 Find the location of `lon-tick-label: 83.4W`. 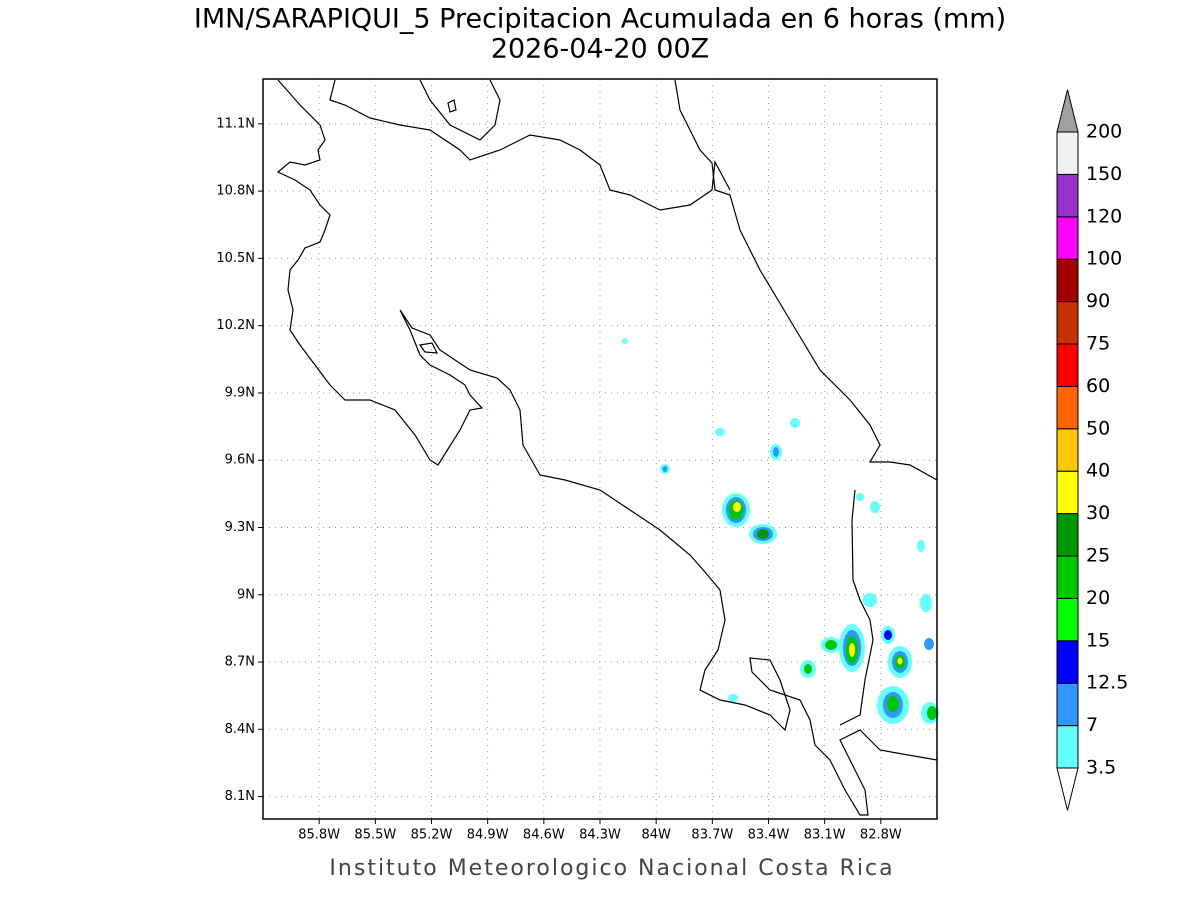

lon-tick-label: 83.4W is located at coordinates (769, 835).